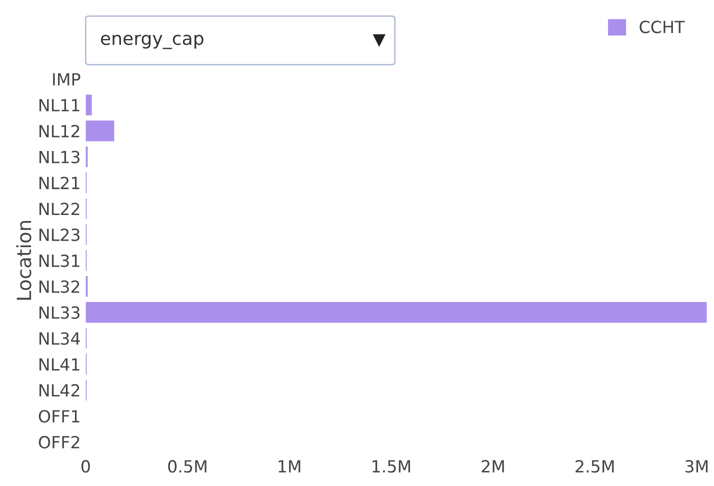 The image size is (714, 486). Describe the element at coordinates (289, 466) in the screenshot. I see `x-tick-label: 1M` at that location.